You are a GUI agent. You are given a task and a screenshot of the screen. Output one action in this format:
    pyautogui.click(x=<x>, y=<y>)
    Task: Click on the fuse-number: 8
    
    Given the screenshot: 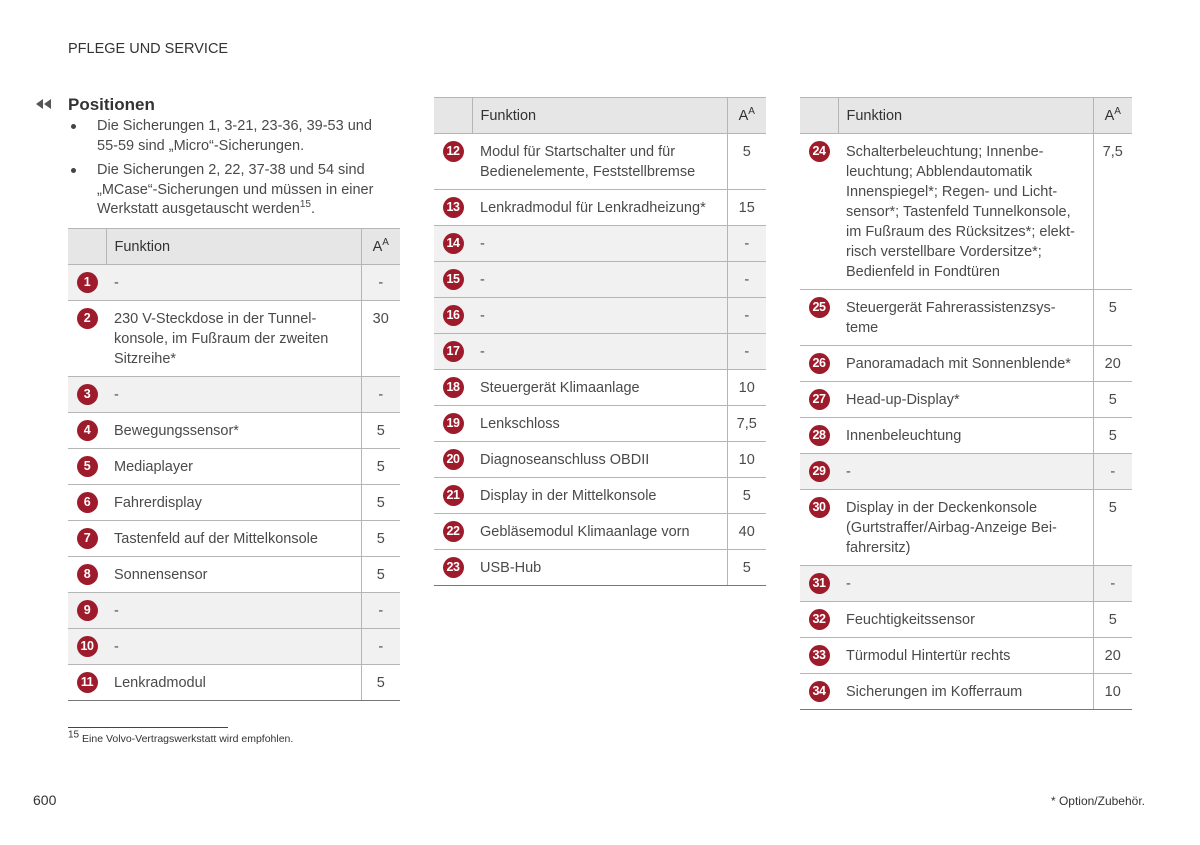 What is the action you would take?
    pyautogui.click(x=87, y=574)
    